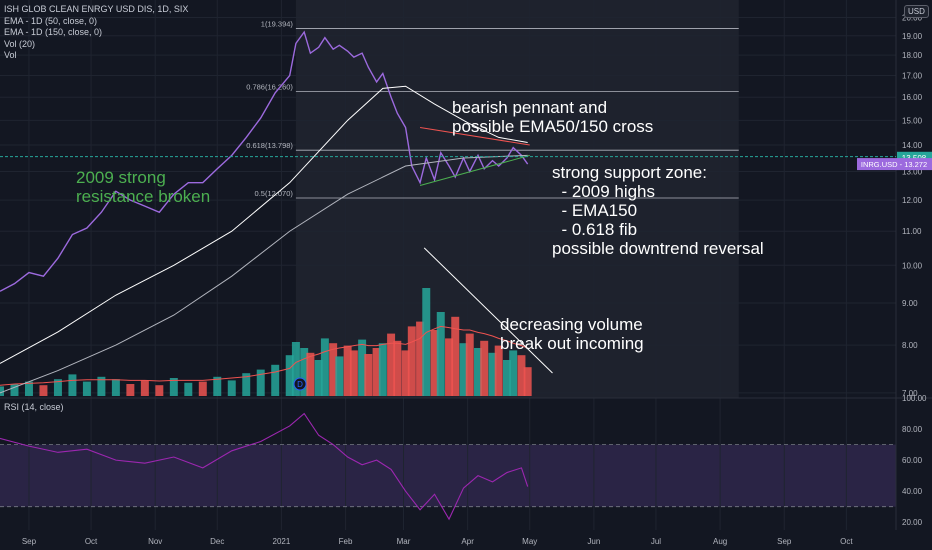 This screenshot has width=932, height=550. I want to click on legend-vol: Vol (20), so click(20, 43).